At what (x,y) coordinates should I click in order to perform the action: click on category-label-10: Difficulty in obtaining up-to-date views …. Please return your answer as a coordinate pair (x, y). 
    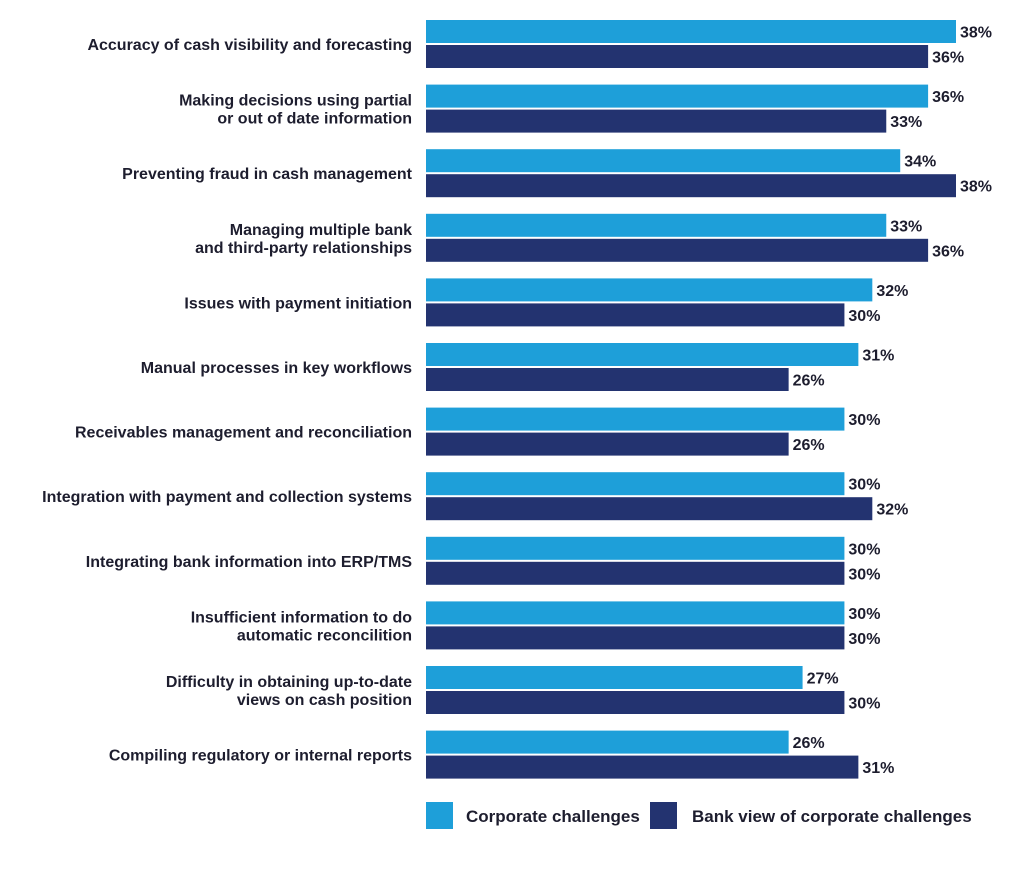
    Looking at the image, I should click on (289, 691).